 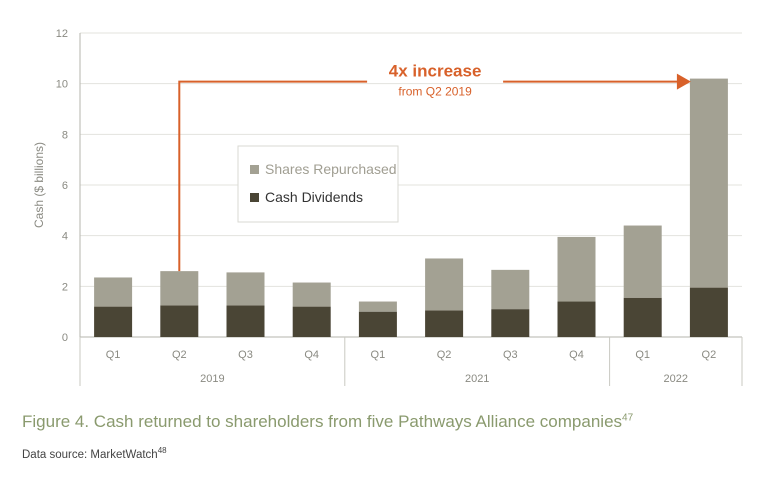 I want to click on y-tick-label: 10, so click(x=62, y=85).